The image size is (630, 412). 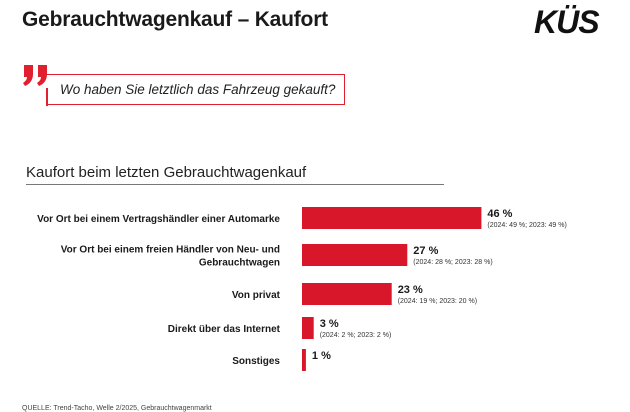 I want to click on value-label: 23 %, so click(x=410, y=290).